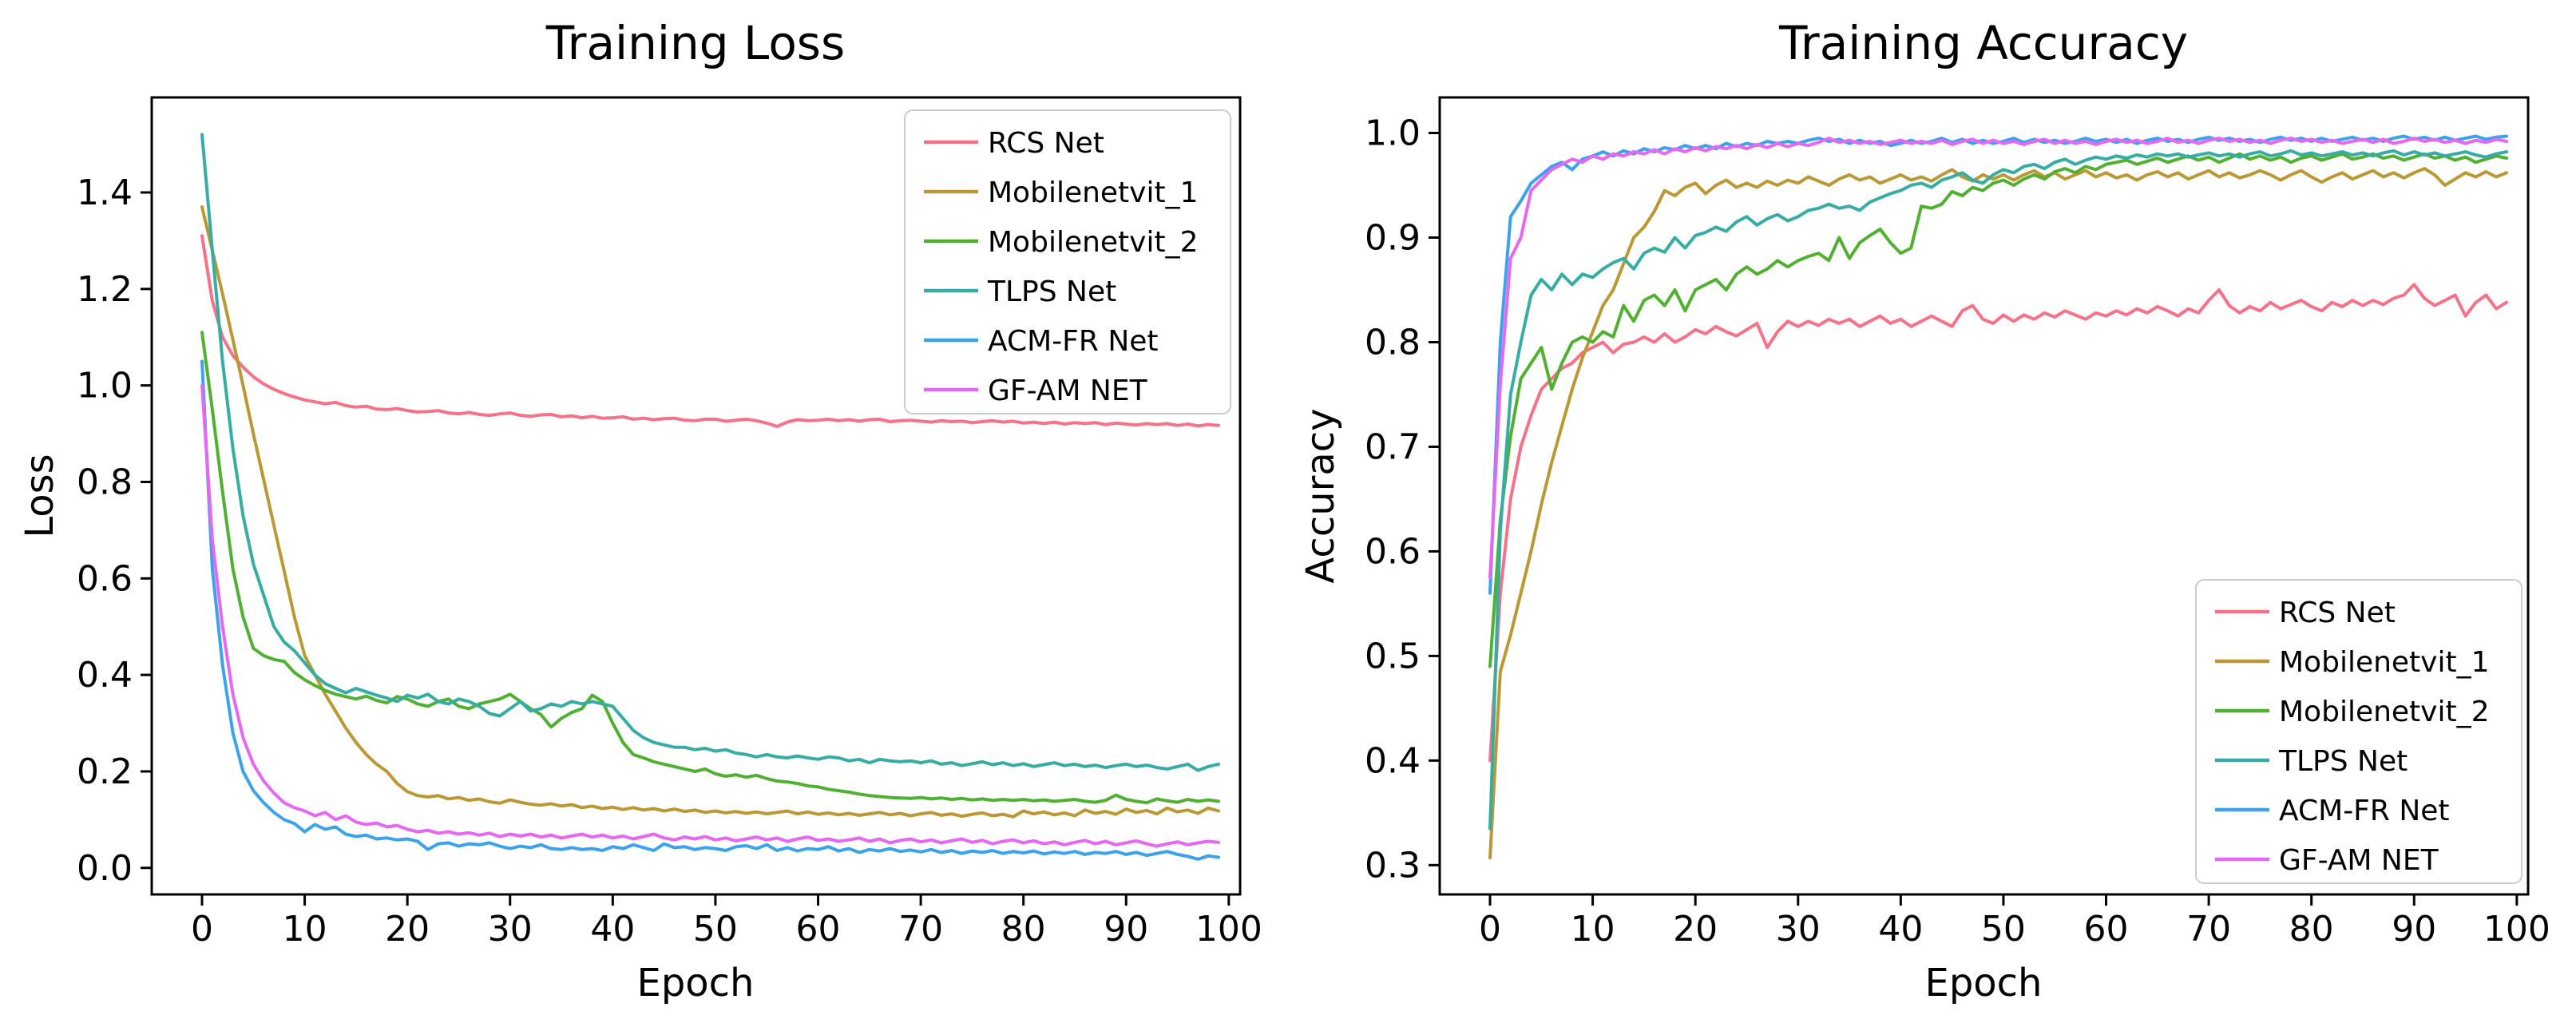  What do you see at coordinates (105, 868) in the screenshot?
I see `y-tick-label: 0.0` at bounding box center [105, 868].